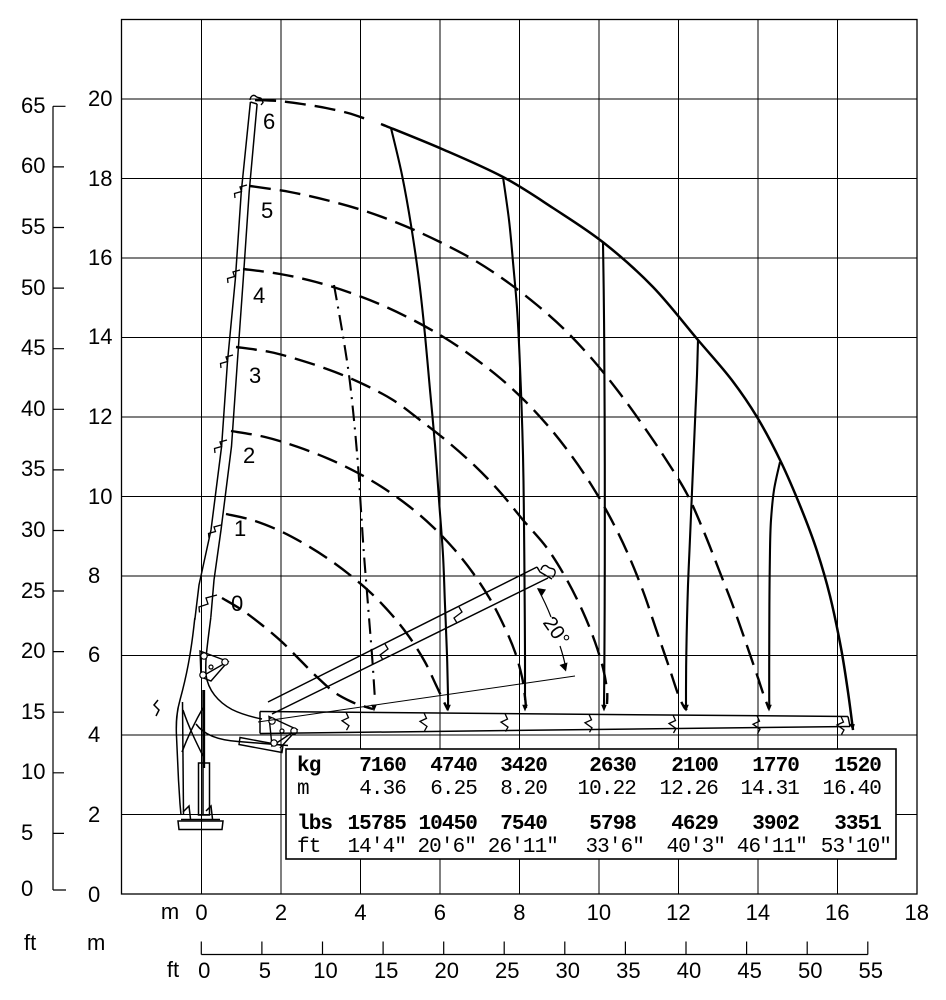 The height and width of the screenshot is (1000, 946). I want to click on svg-text: 1770, so click(775, 766).